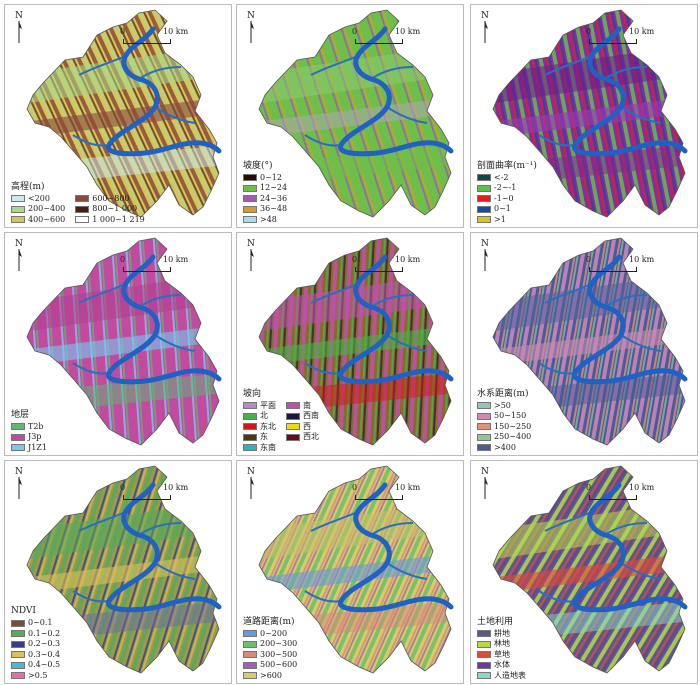 This screenshot has height=685, width=700. I want to click on legend-item: 东北, so click(259, 427).